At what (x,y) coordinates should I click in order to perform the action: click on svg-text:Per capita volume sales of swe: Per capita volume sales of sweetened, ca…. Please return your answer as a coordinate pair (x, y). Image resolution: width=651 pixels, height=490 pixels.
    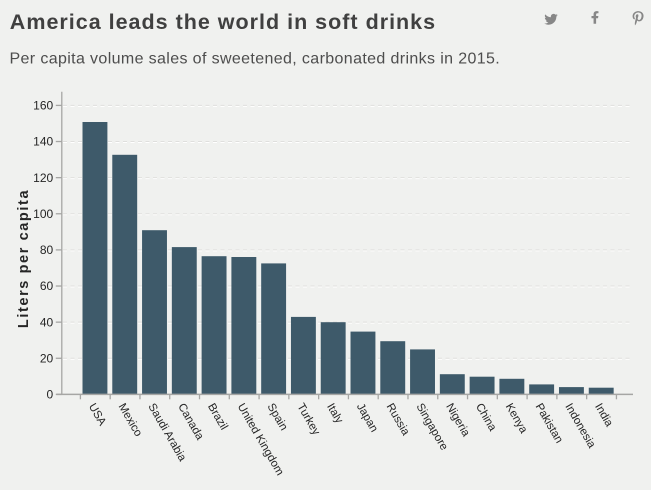
    Looking at the image, I should click on (255, 59).